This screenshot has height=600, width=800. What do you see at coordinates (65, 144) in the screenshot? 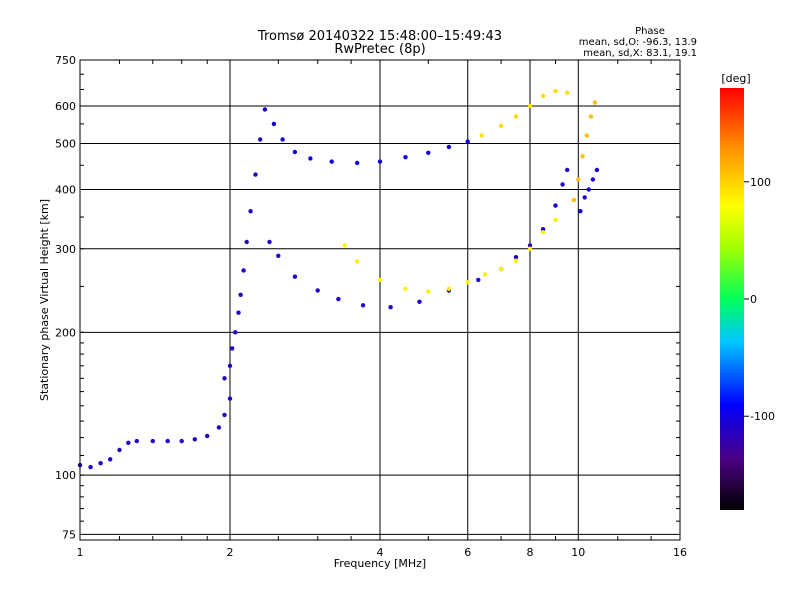
I see `y-tick-label: 500` at bounding box center [65, 144].